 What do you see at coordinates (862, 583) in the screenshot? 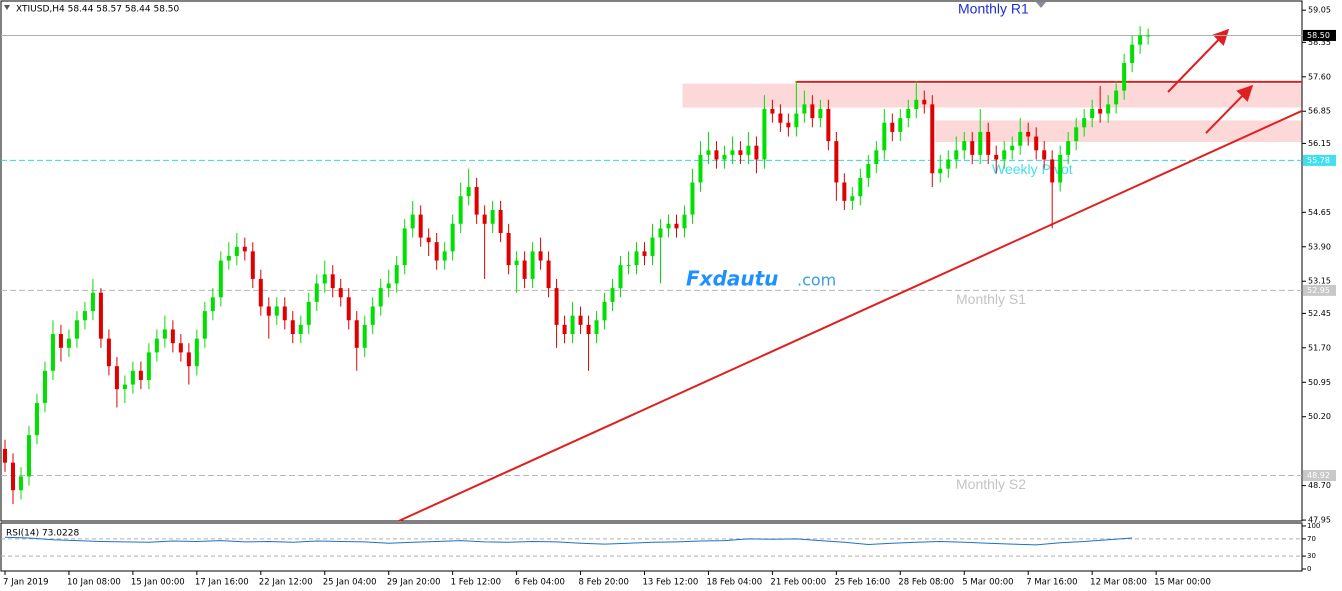
I see `x-tick-label: 25 Feb 16:00` at bounding box center [862, 583].